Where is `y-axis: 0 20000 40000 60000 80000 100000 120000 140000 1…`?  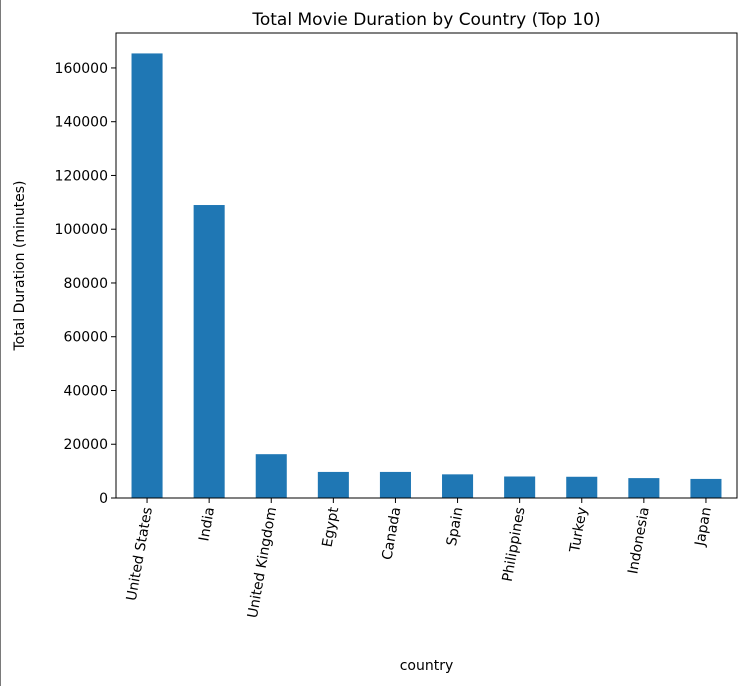 y-axis: 0 20000 40000 60000 80000 100000 120000 140000 1… is located at coordinates (85, 284).